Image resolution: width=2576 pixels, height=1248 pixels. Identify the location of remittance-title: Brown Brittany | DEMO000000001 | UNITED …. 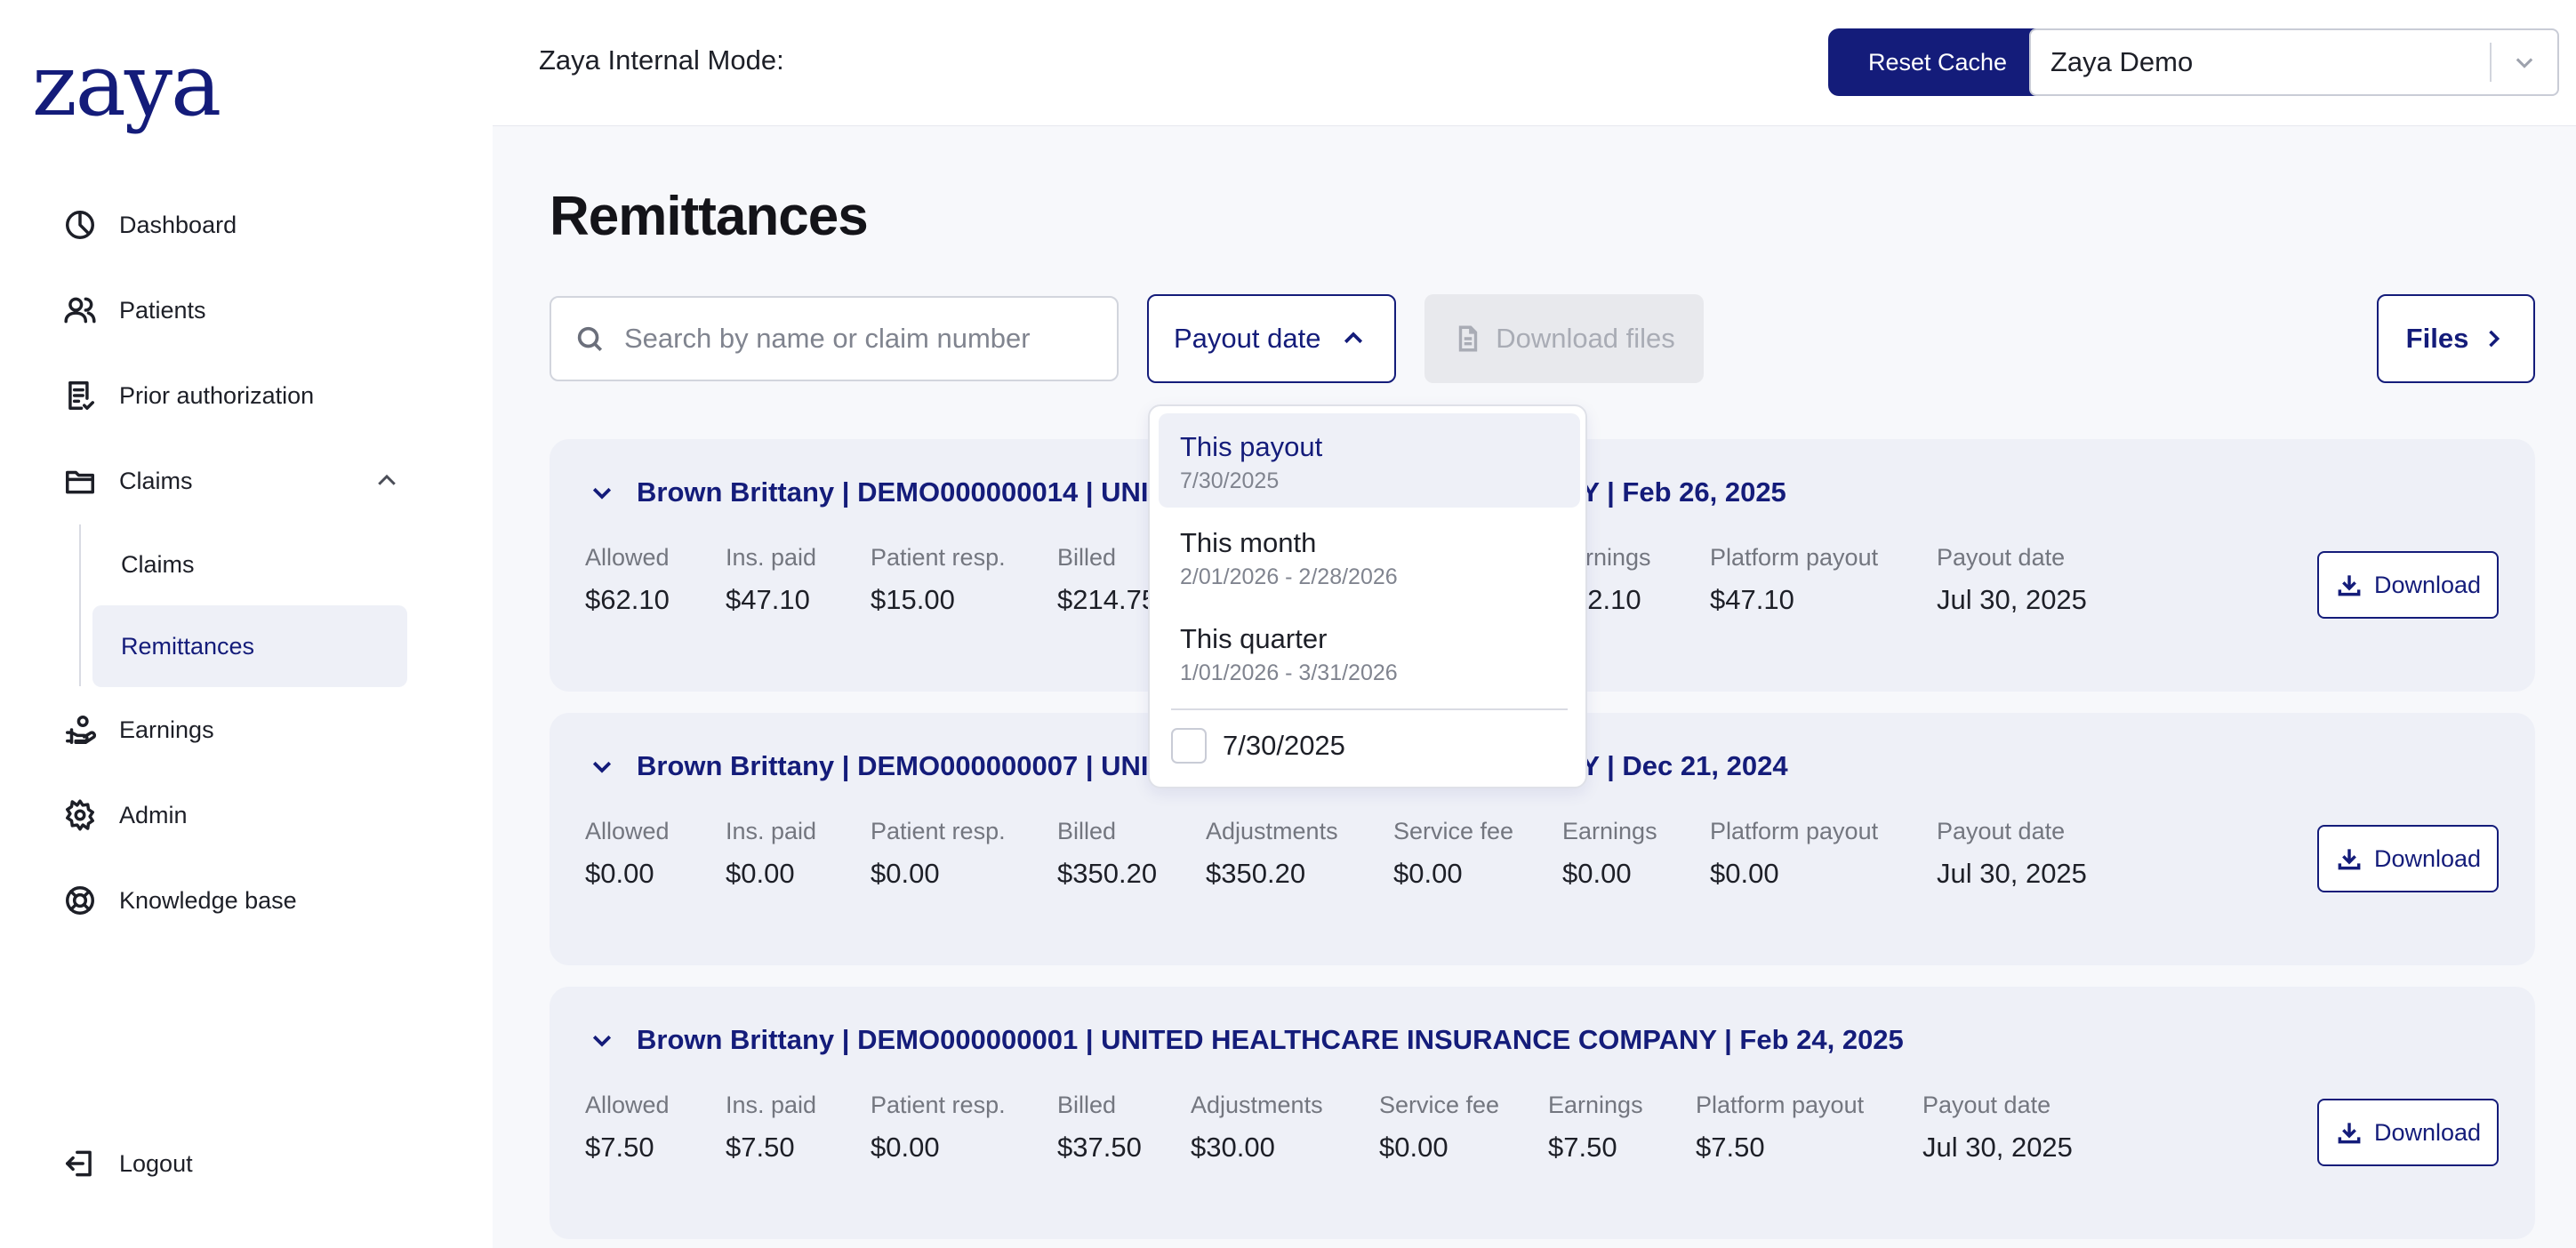
(1270, 1039).